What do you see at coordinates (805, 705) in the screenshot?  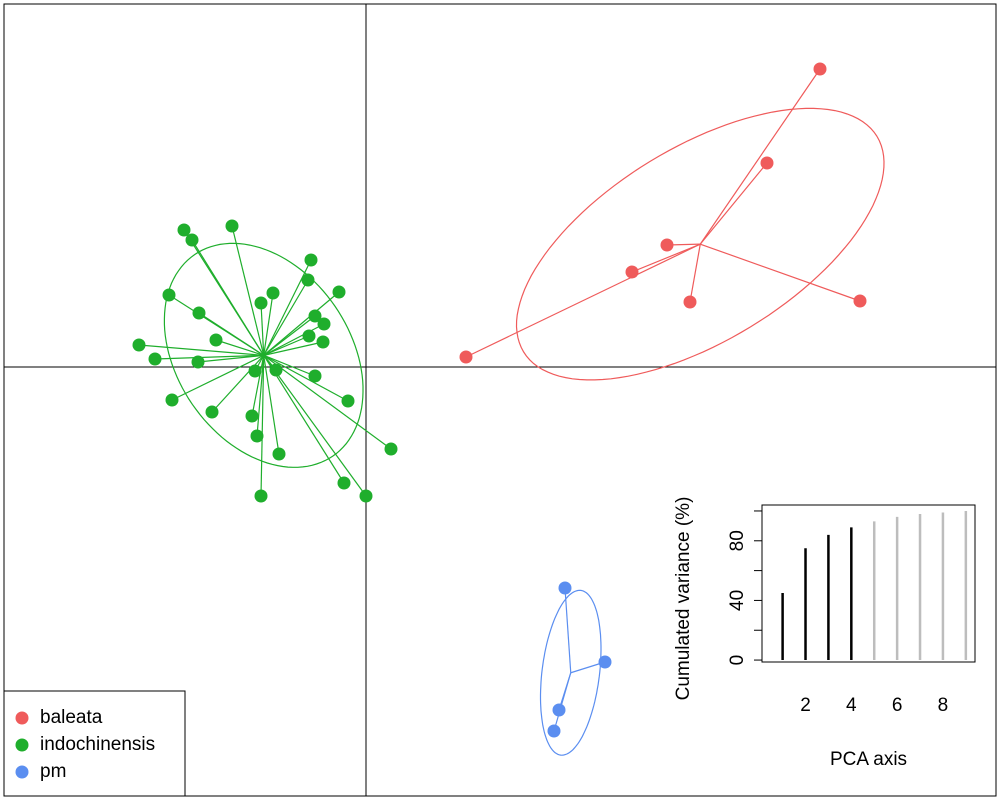 I see `x-tick-label: 2` at bounding box center [805, 705].